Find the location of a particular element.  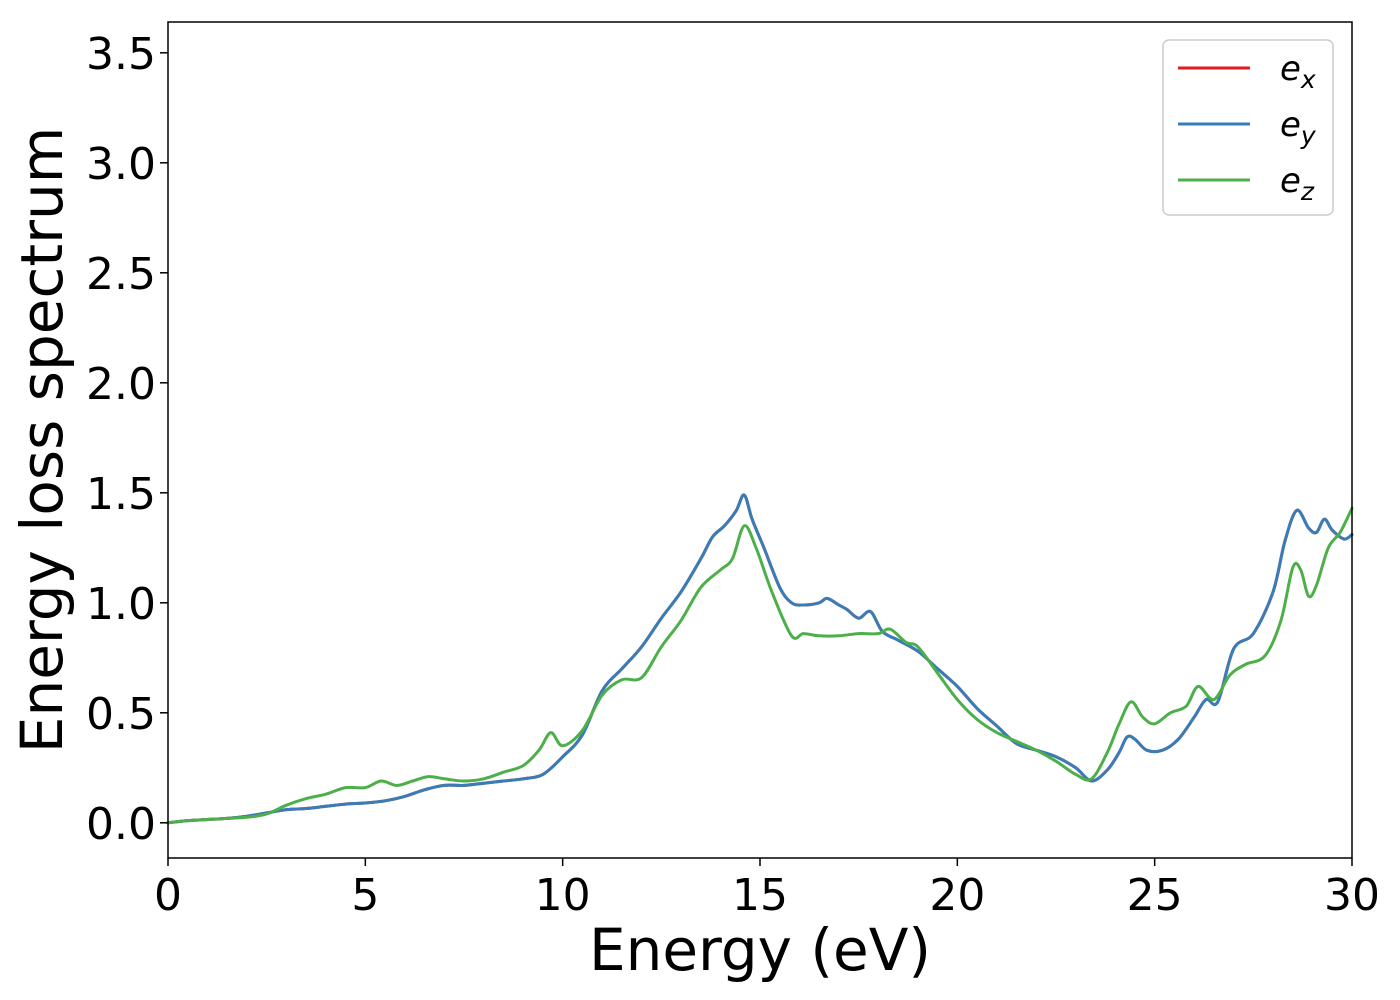

x-tick-label: 5 is located at coordinates (365, 895).